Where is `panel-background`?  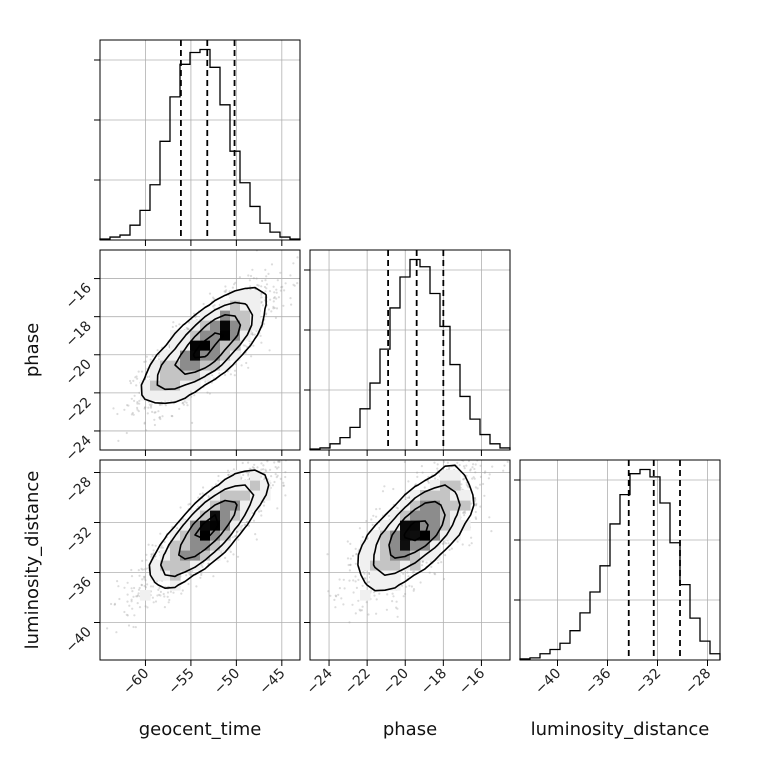 panel-background is located at coordinates (200, 140).